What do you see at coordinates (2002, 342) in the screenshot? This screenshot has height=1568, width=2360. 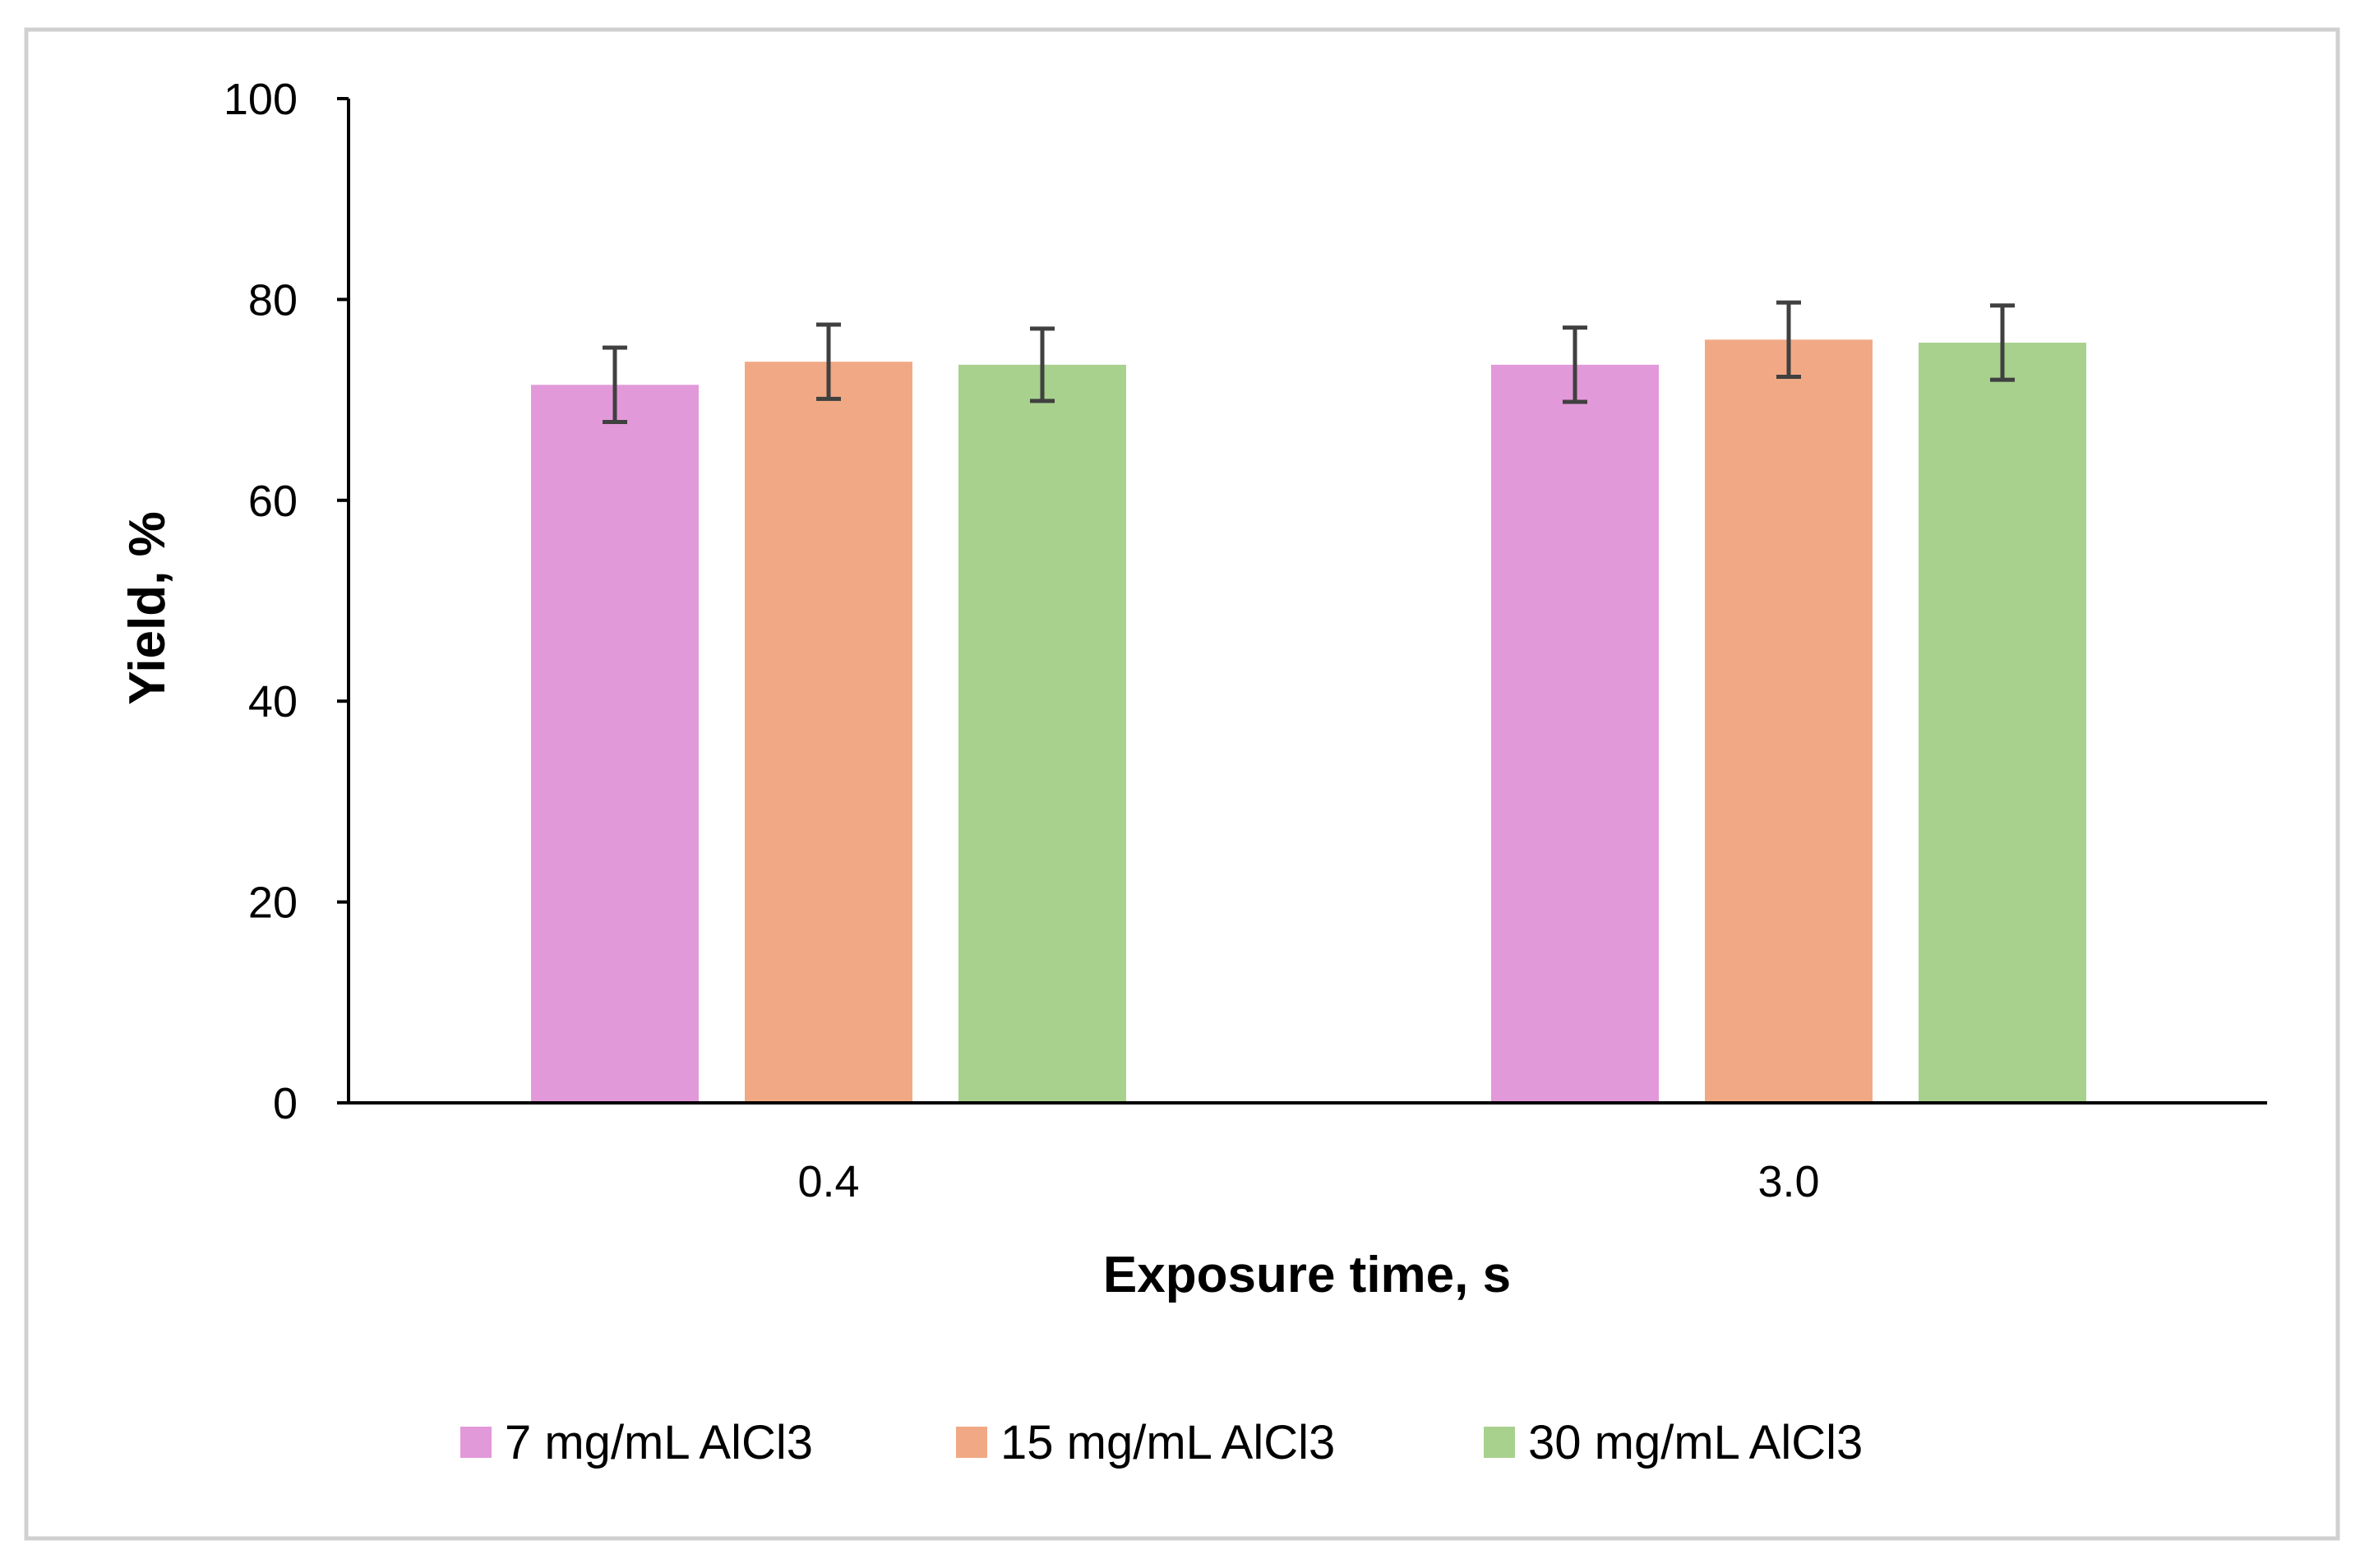 I see `errorbar-series2-cat1` at bounding box center [2002, 342].